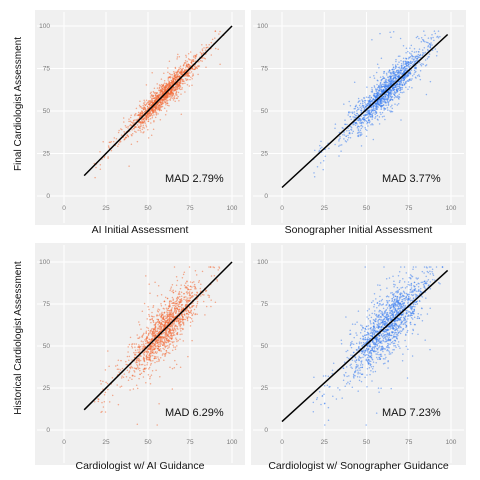  What do you see at coordinates (451, 442) in the screenshot?
I see `x-tick-label: 100` at bounding box center [451, 442].